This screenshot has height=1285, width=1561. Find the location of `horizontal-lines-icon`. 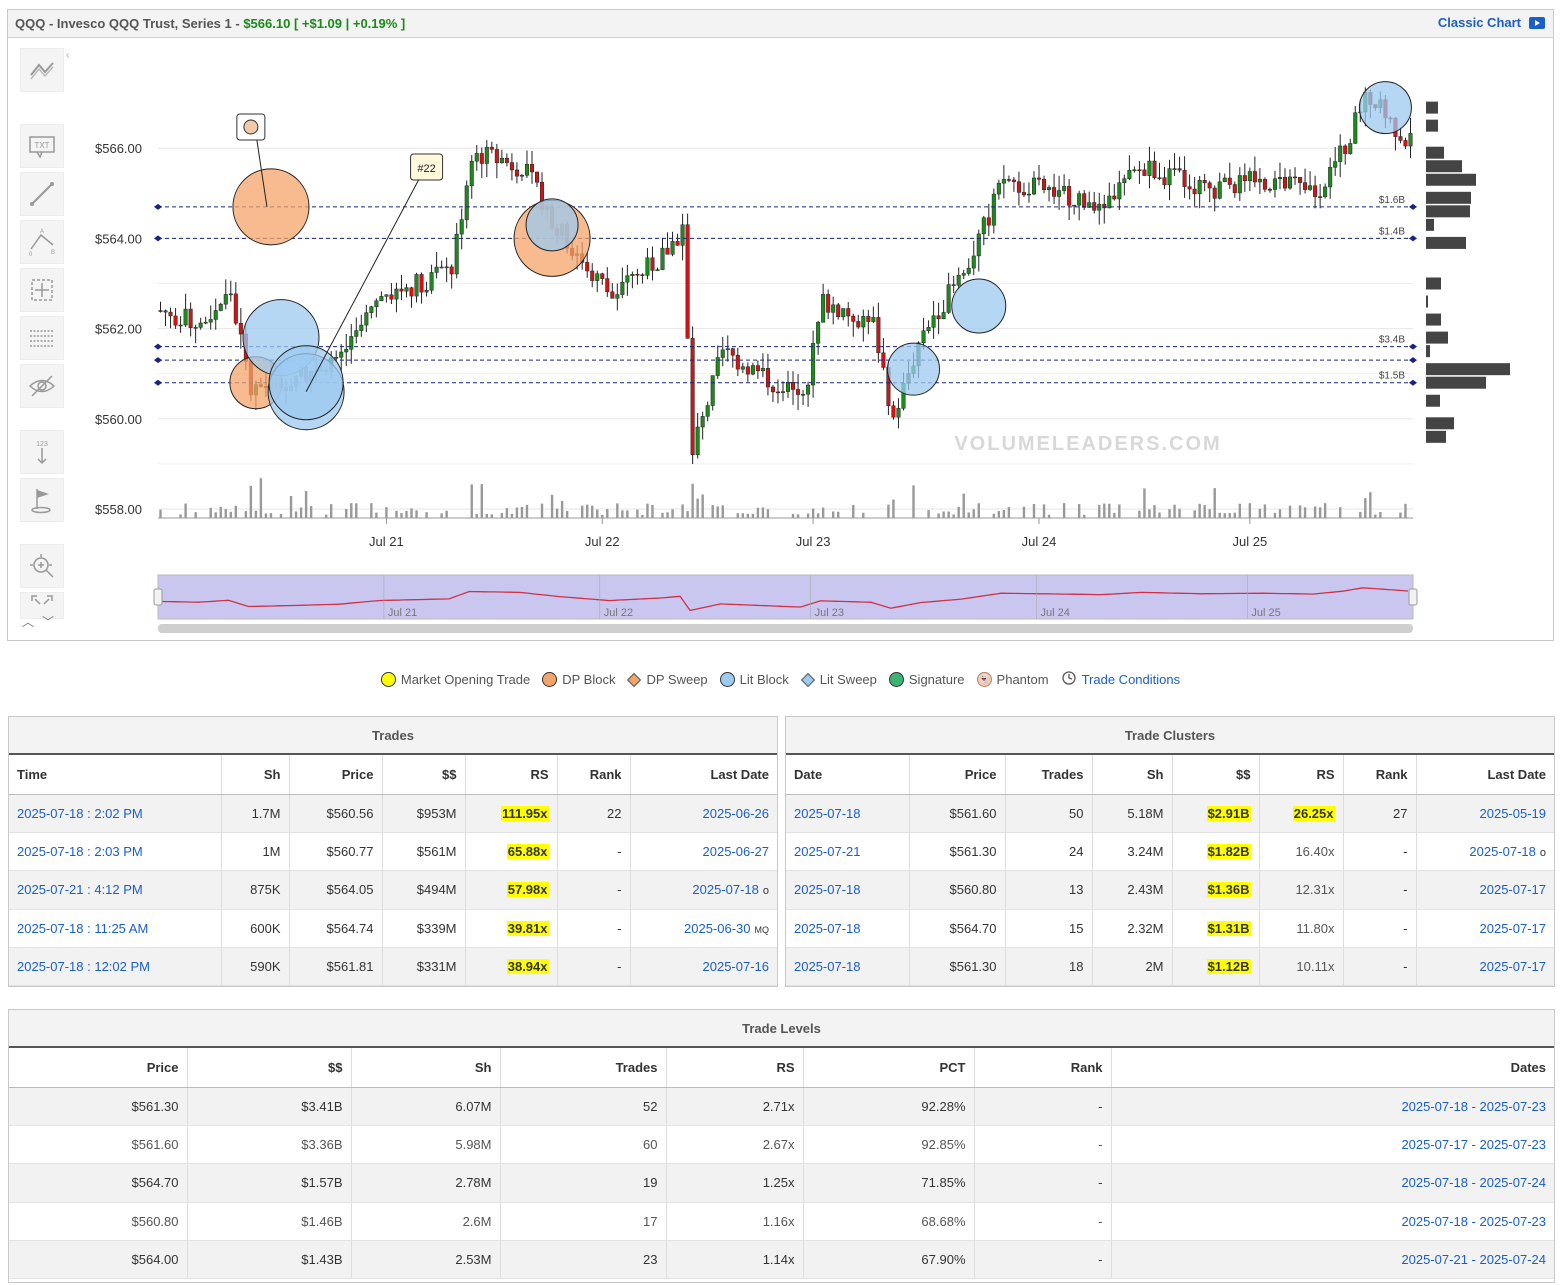

horizontal-lines-icon is located at coordinates (42, 338).